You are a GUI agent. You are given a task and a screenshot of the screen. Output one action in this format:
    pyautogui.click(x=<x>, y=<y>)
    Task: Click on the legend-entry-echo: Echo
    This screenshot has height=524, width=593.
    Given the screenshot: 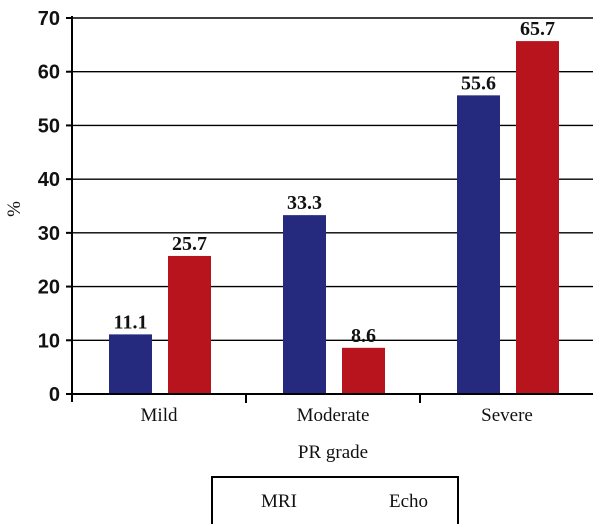 What is the action you would take?
    pyautogui.click(x=408, y=501)
    